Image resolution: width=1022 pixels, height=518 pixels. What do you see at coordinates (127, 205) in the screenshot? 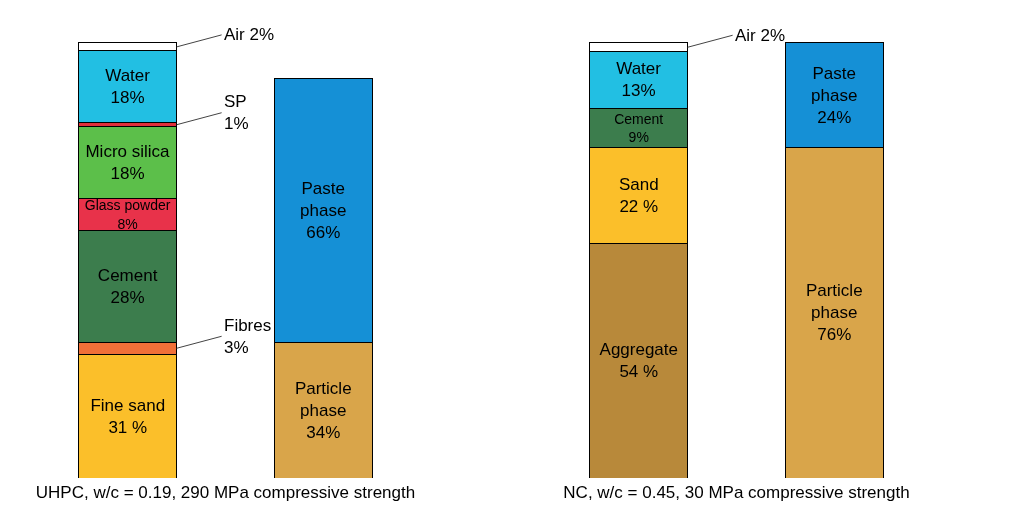
I see `series-label: Glass powder` at bounding box center [127, 205].